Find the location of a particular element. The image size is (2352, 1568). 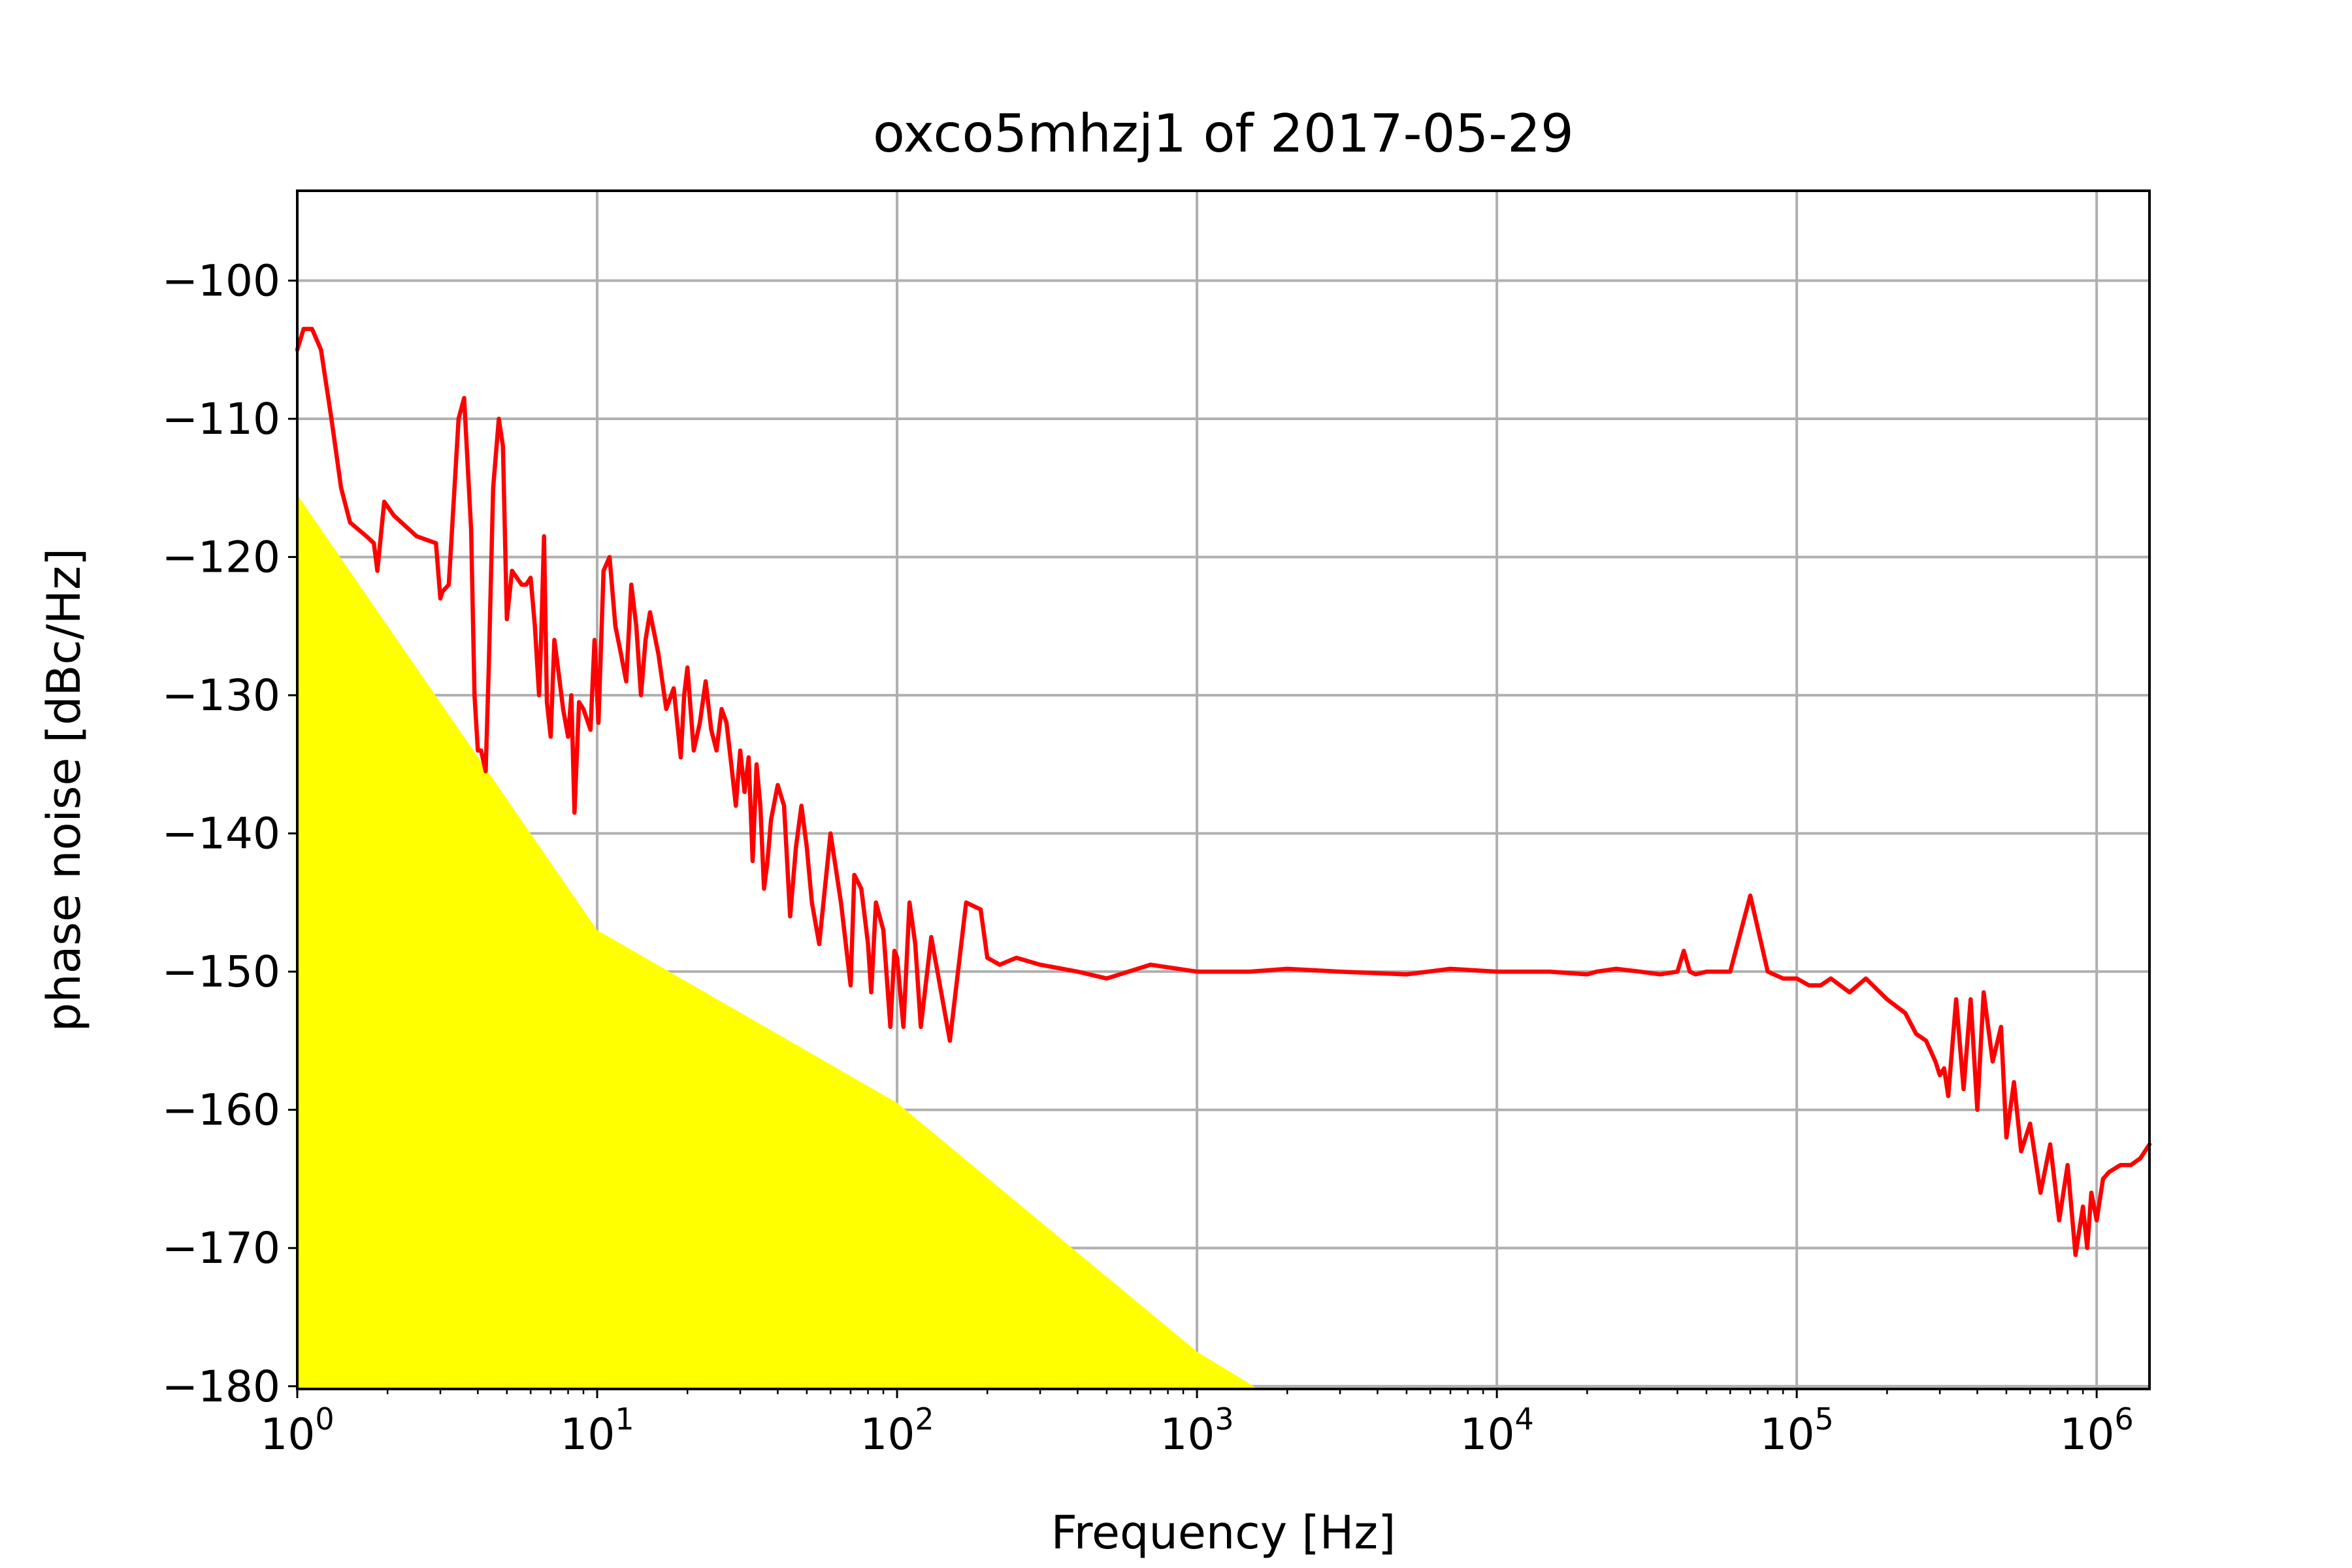

x-tick-exponent: 4 is located at coordinates (1523, 1419).